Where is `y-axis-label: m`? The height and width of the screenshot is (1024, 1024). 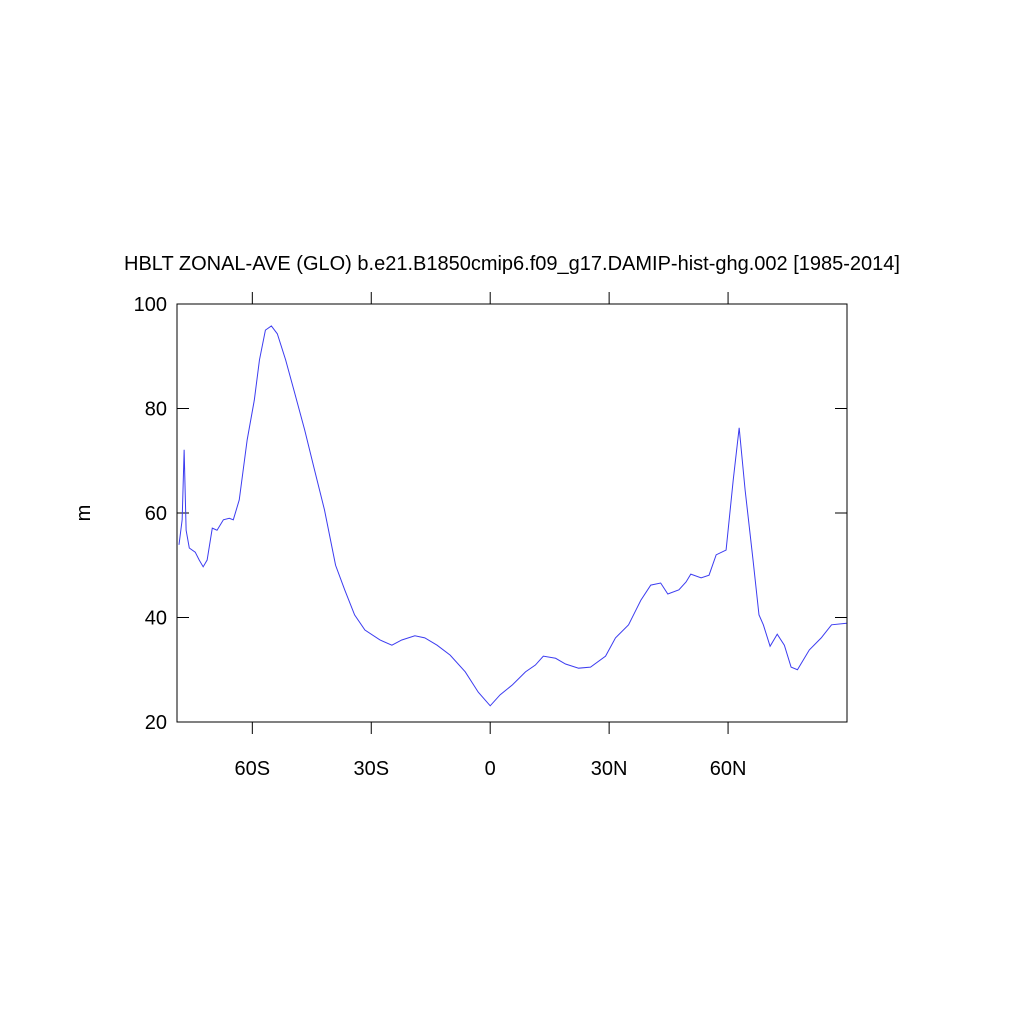
y-axis-label: m is located at coordinates (84, 513).